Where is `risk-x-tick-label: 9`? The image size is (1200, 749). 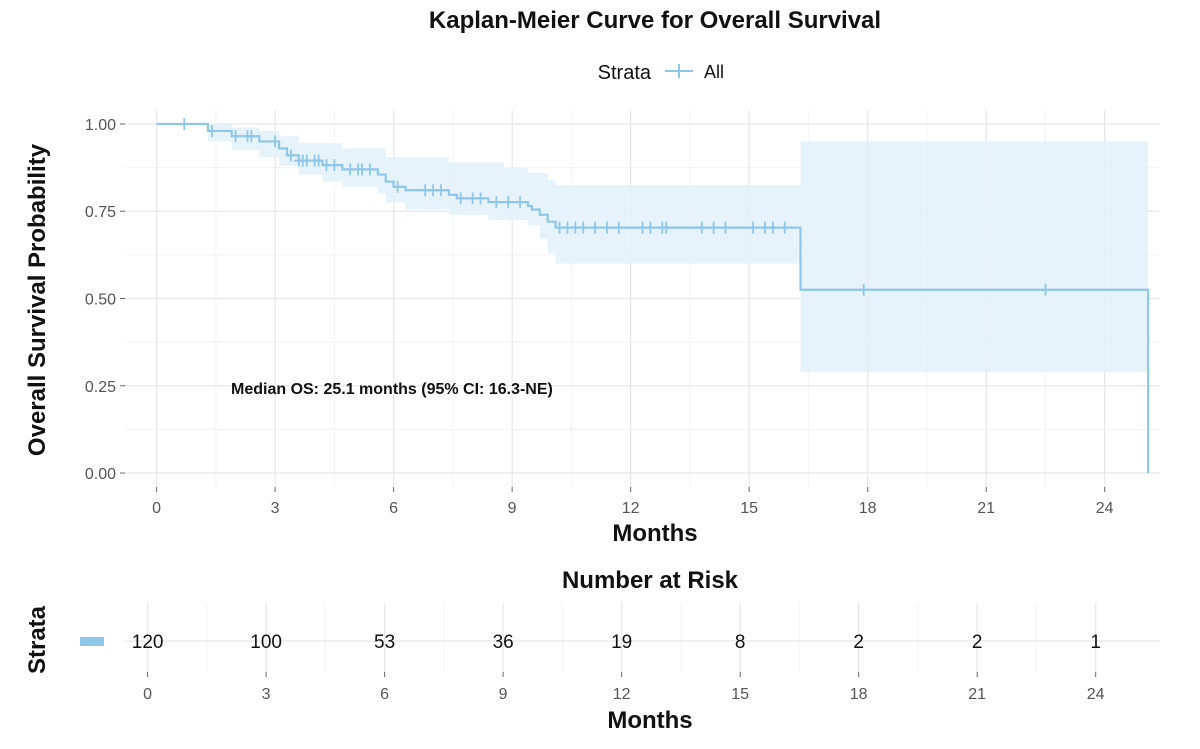 risk-x-tick-label: 9 is located at coordinates (503, 694).